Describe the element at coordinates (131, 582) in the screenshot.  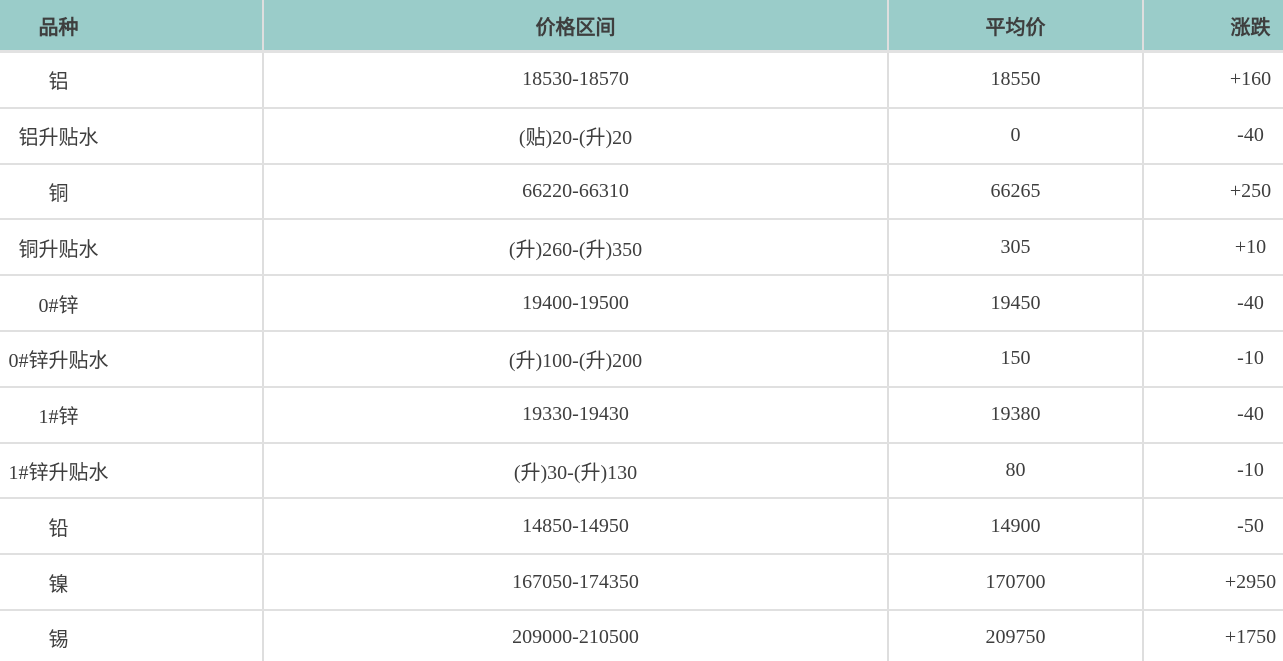
I see `cell-variety: 镍` at that location.